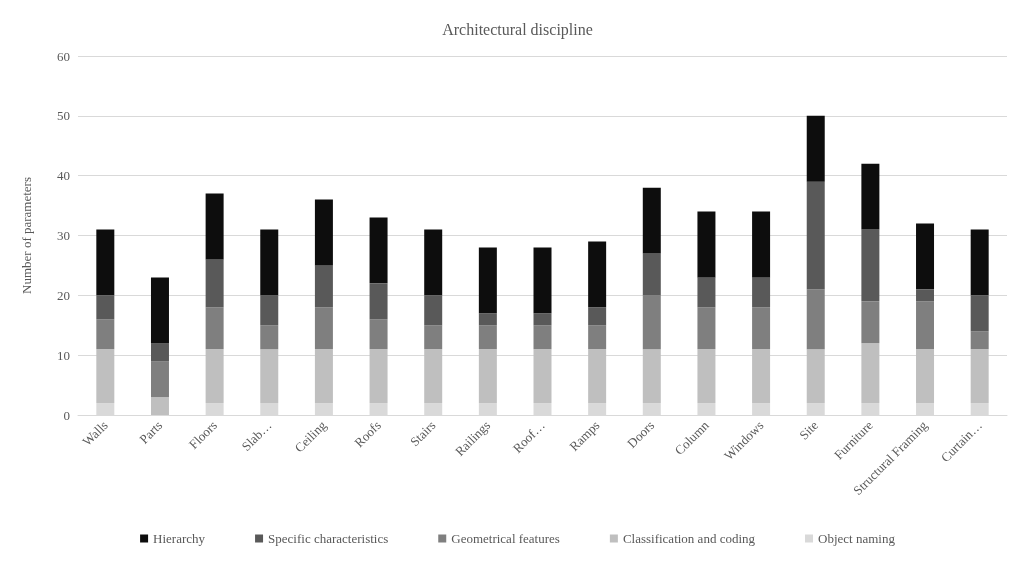 This screenshot has width=1035, height=563. What do you see at coordinates (505, 538) in the screenshot?
I see `legend-label: Geometrical features` at bounding box center [505, 538].